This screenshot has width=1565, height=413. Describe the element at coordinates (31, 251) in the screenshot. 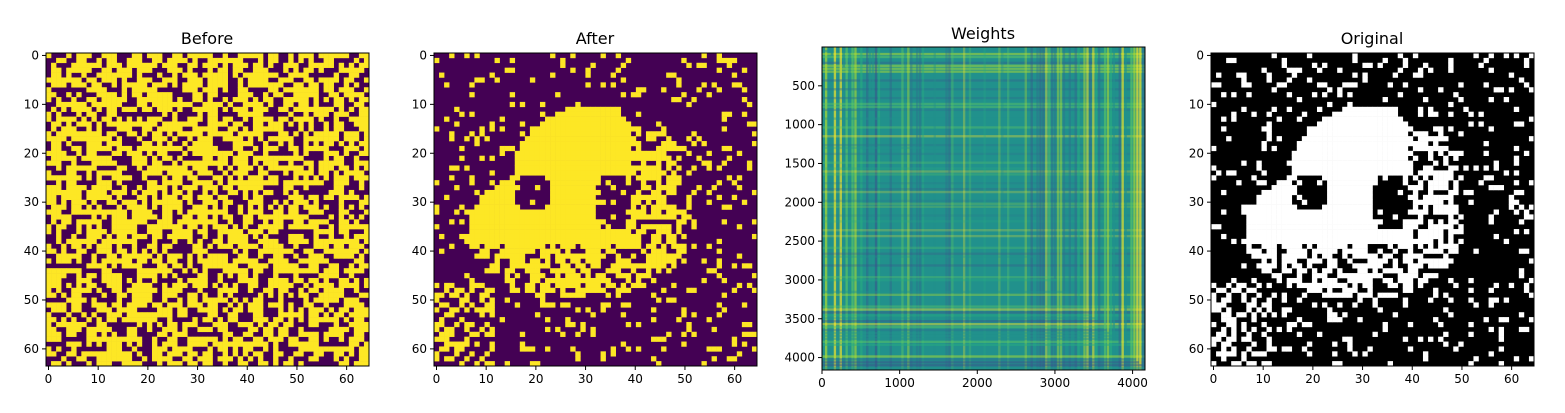

I see `y-tick-label: 40` at that location.